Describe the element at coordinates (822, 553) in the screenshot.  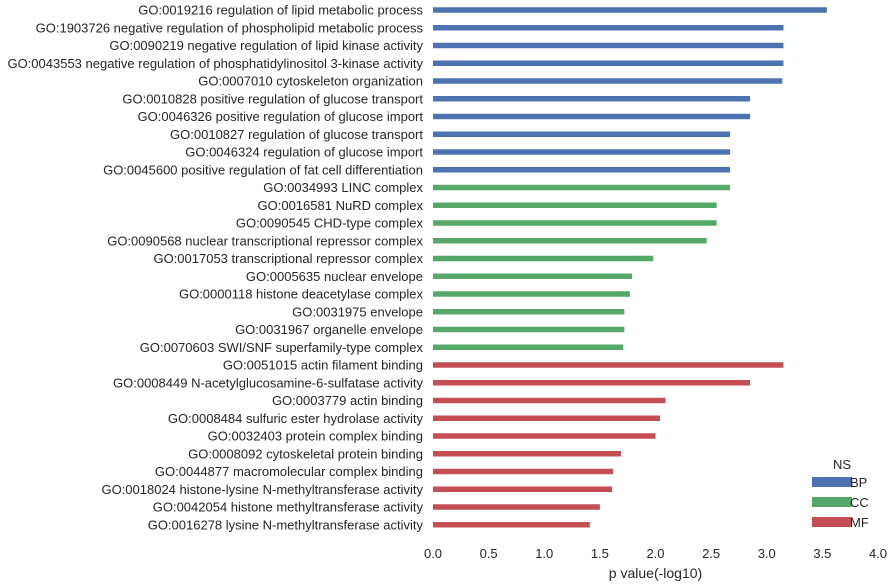
I see `x-tick-label: 3.5` at that location.